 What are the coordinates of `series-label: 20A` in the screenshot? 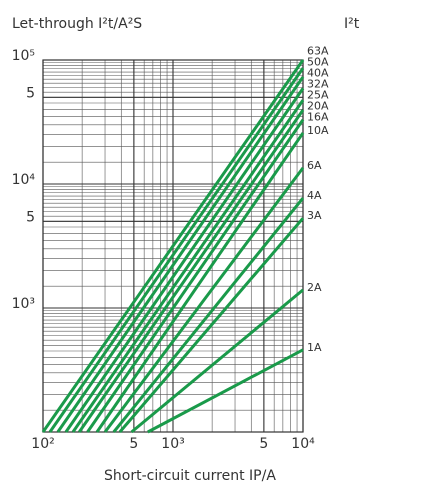 It's located at (318, 106).